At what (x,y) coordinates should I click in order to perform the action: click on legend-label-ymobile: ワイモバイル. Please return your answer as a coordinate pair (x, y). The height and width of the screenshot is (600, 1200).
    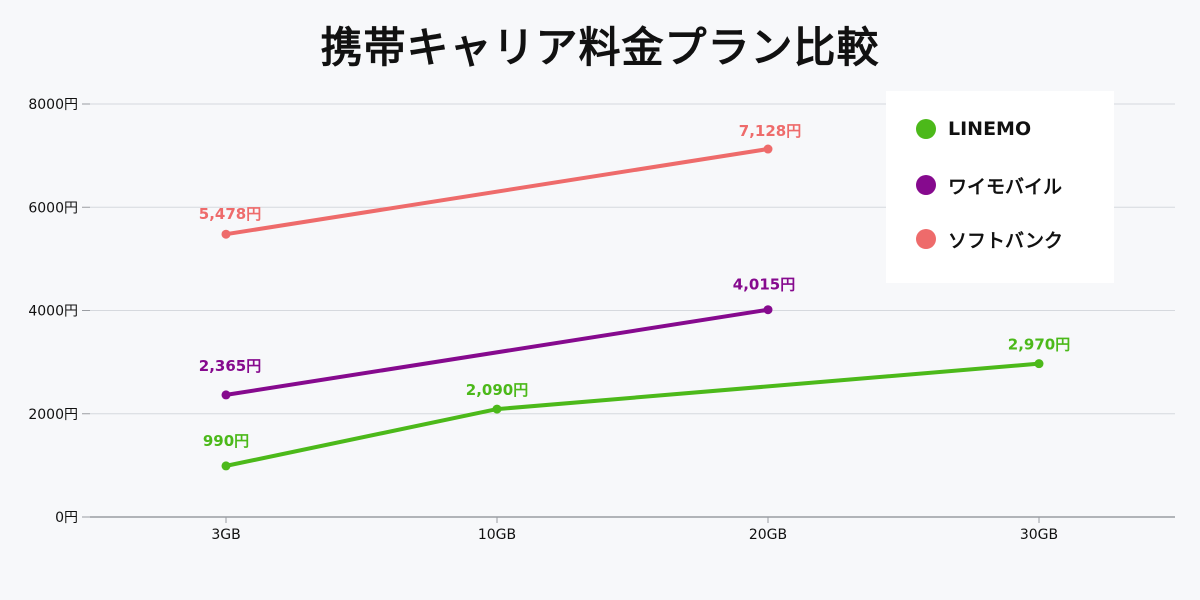
    Looking at the image, I should click on (1005, 186).